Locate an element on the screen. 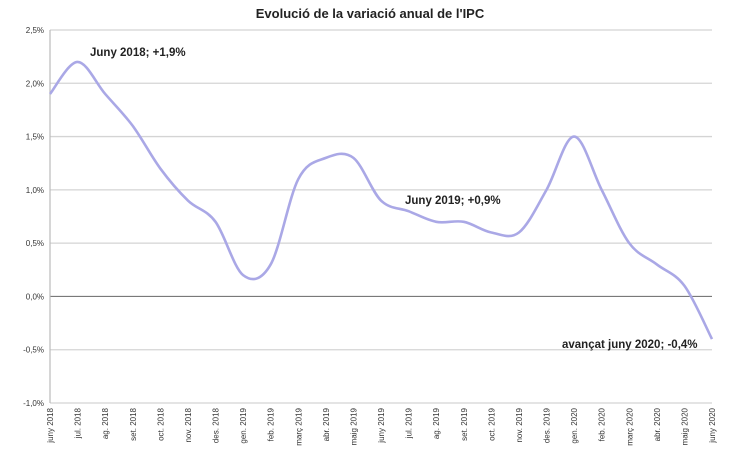  x-tick-label: març 2020 is located at coordinates (629, 426).